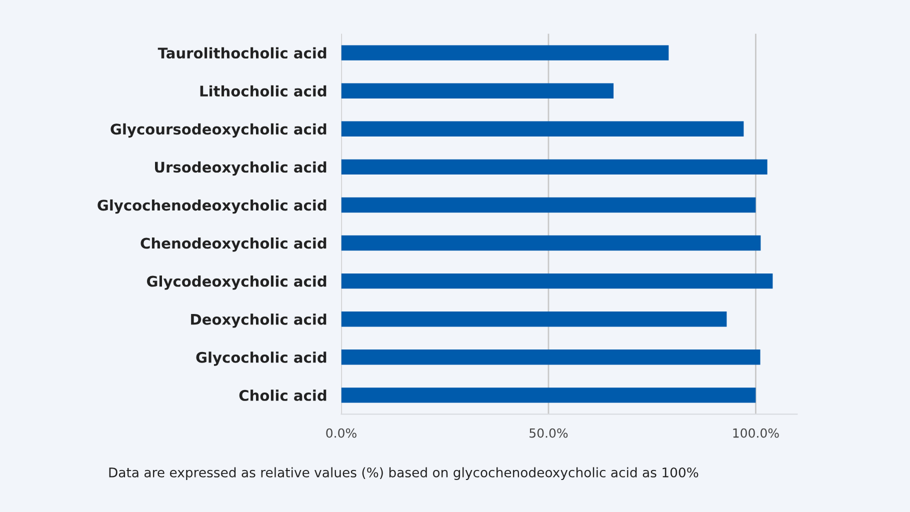 The image size is (910, 512). Describe the element at coordinates (549, 433) in the screenshot. I see `x-tick-label: 50.0%` at that location.